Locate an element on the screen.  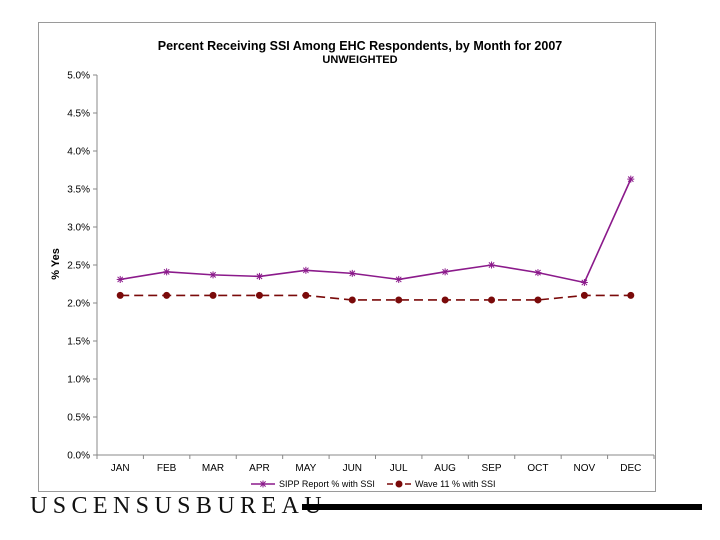
x-tick-label: JUN is located at coordinates (352, 468).